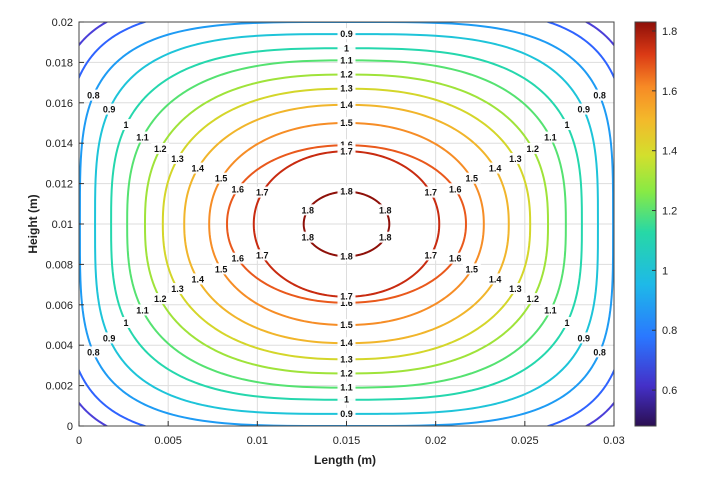  I want to click on colorbar: 0.6 0.8 1 1.2 1.4 1.6 1.8, so click(655, 224).